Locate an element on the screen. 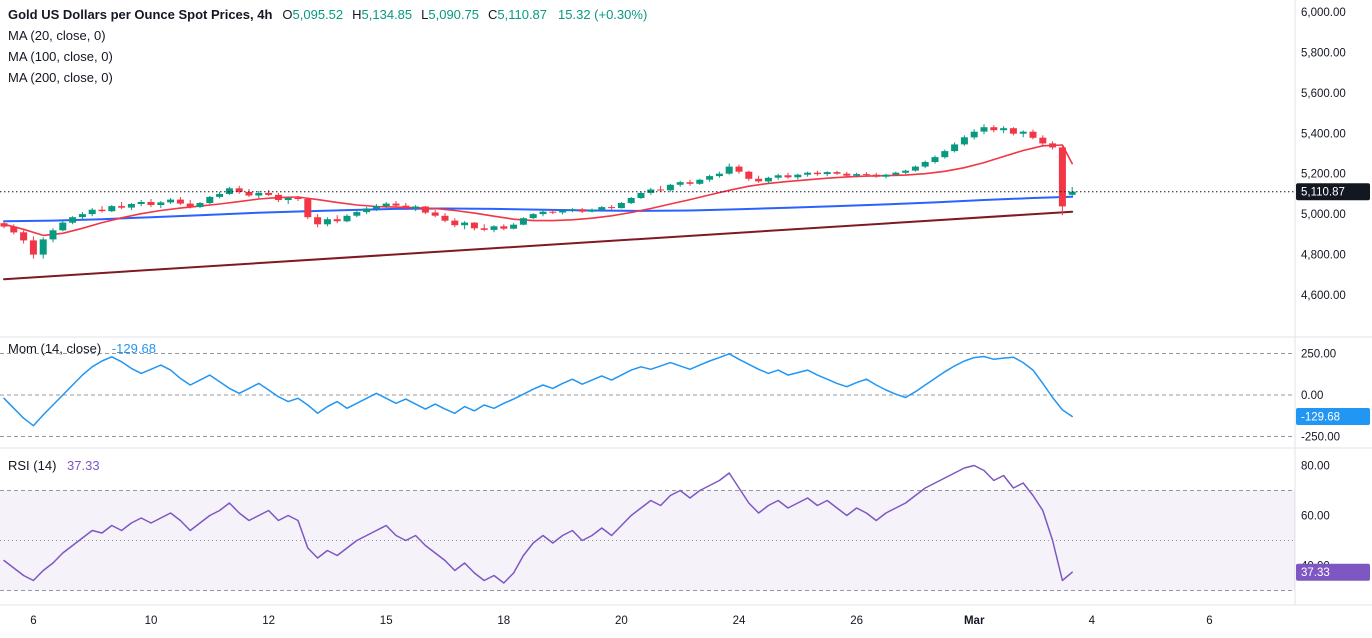 The width and height of the screenshot is (1372, 638). svg-text: 5,000.00 is located at coordinates (1323, 215).